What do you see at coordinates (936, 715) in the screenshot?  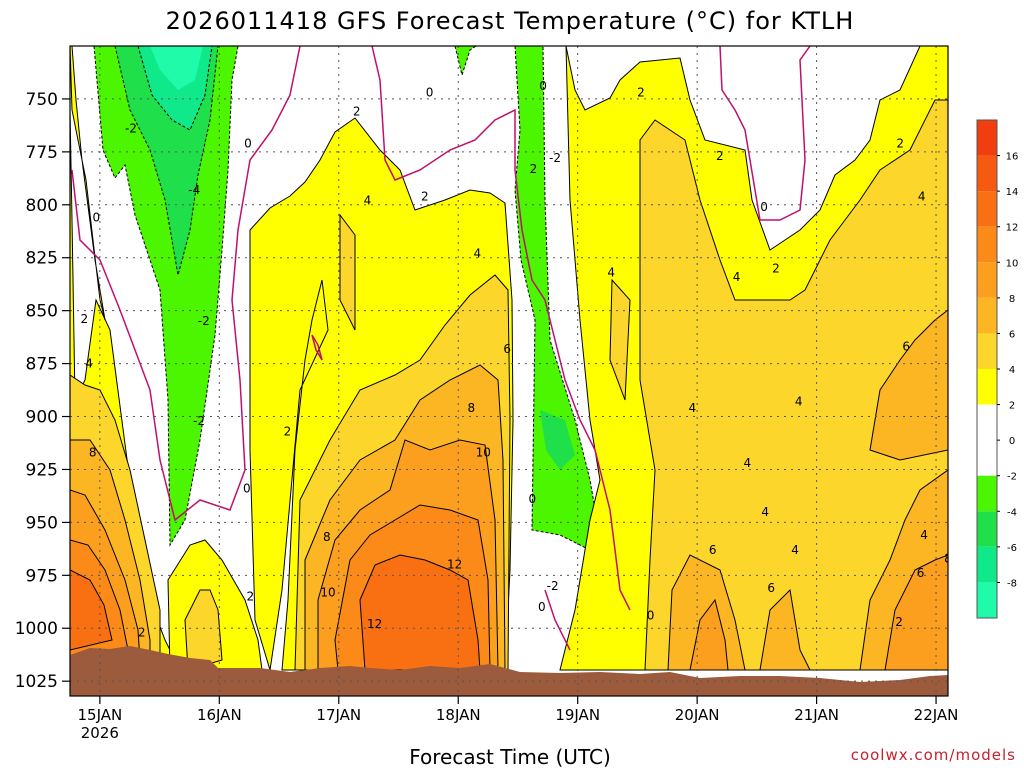 I see `x-tick-label: 22JAN` at bounding box center [936, 715].